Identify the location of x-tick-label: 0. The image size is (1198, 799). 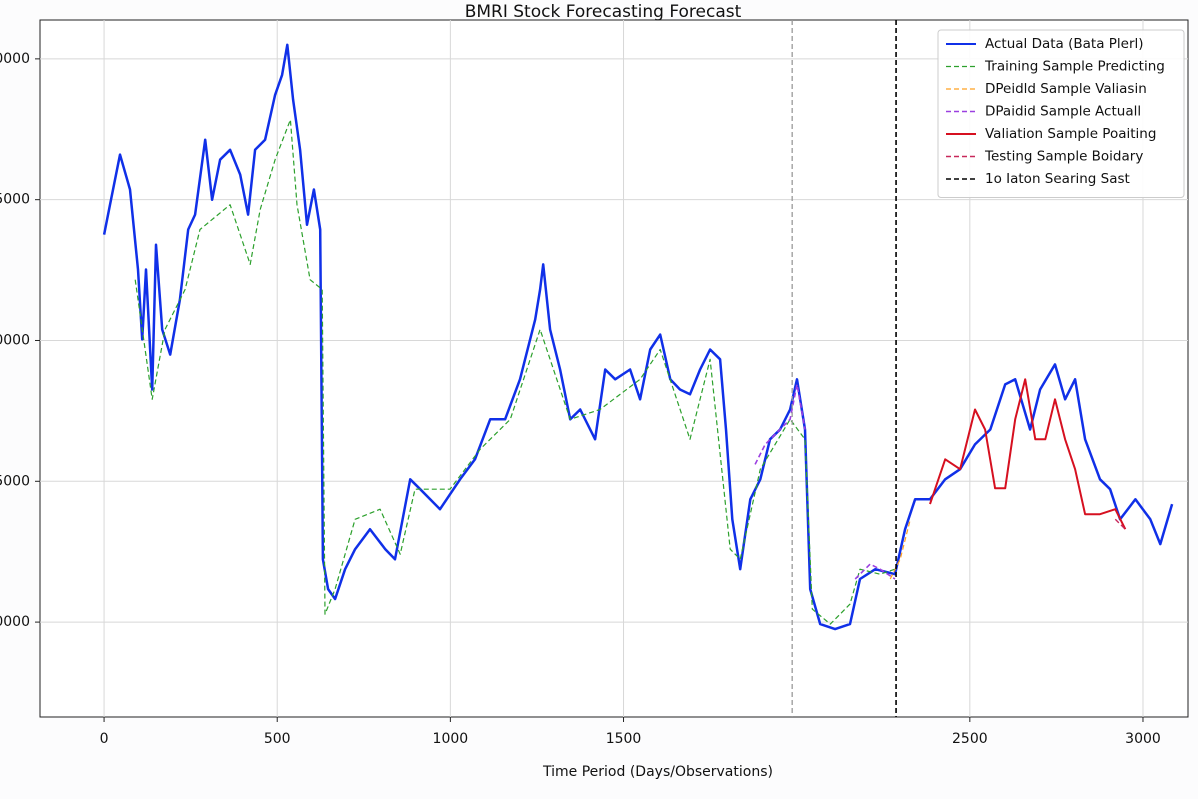
(104, 739).